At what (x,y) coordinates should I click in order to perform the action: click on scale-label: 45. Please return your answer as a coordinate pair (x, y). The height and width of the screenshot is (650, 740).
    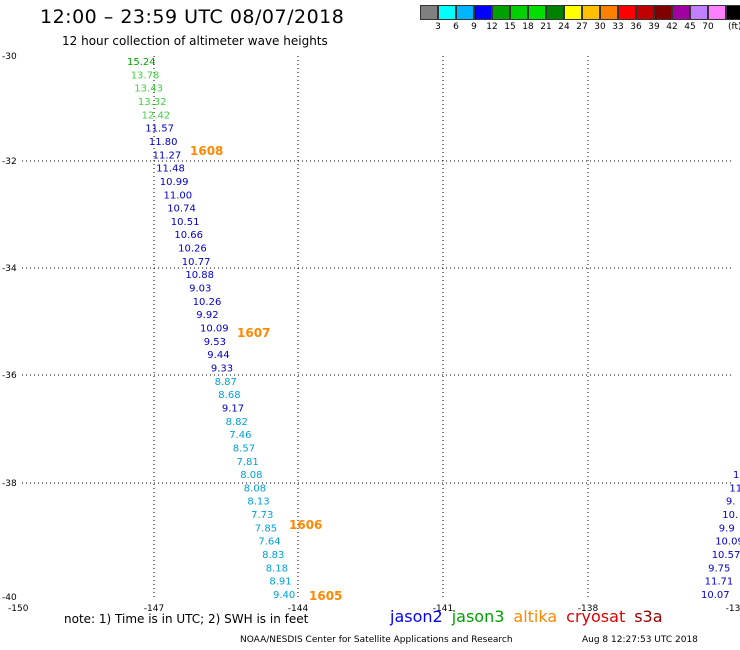
    Looking at the image, I should click on (690, 27).